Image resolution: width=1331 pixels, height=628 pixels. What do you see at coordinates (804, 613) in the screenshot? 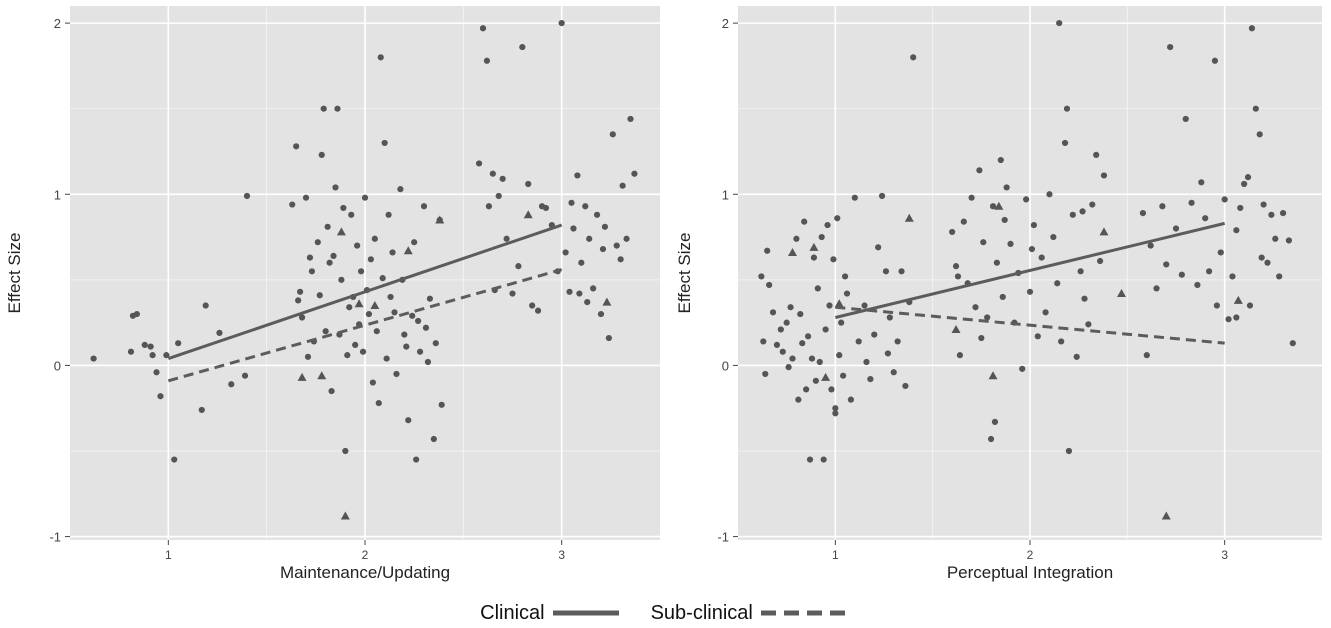
I see `legend-dashed-line-icon` at bounding box center [804, 613].